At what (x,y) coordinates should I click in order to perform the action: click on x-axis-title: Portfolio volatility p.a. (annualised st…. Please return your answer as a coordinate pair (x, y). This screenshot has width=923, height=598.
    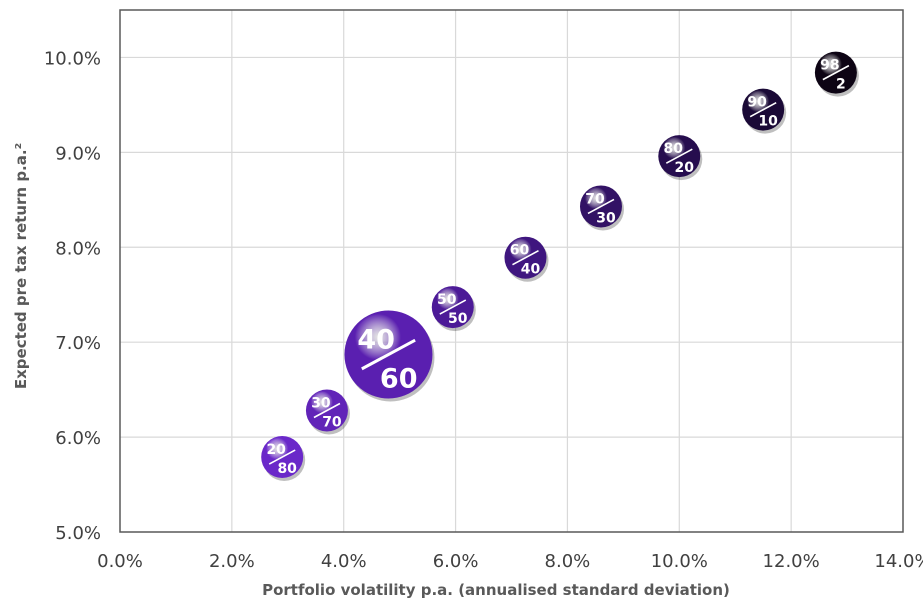
    Looking at the image, I should click on (496, 589).